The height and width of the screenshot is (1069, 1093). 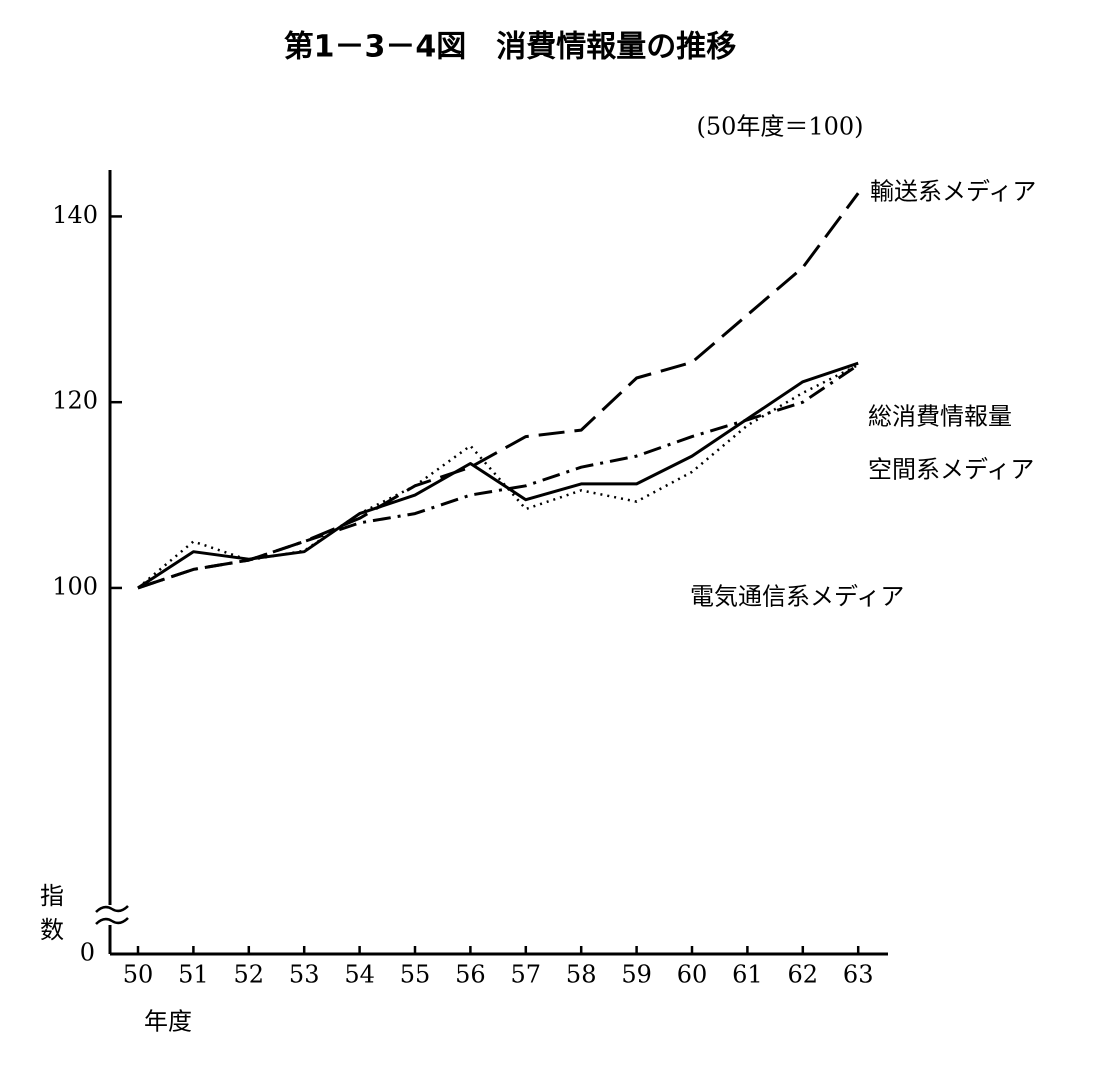 I want to click on series-line, so click(x=498, y=476).